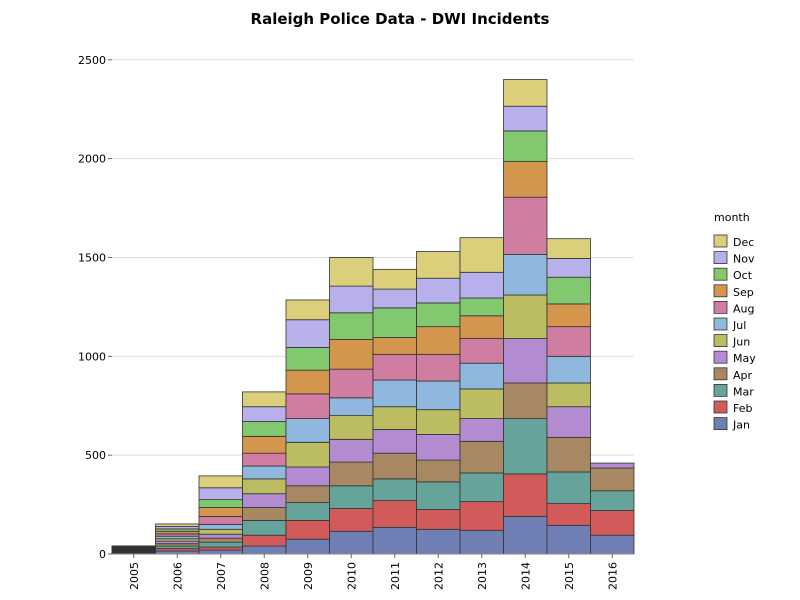 This screenshot has height=600, width=800. I want to click on bar-2016-may, so click(612, 465).